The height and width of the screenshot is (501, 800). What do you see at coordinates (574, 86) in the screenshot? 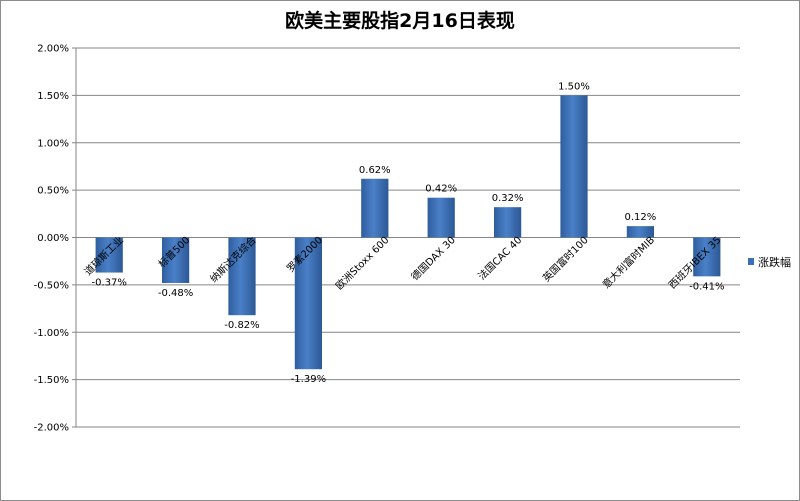
I see `data-label: 1.50%` at bounding box center [574, 86].